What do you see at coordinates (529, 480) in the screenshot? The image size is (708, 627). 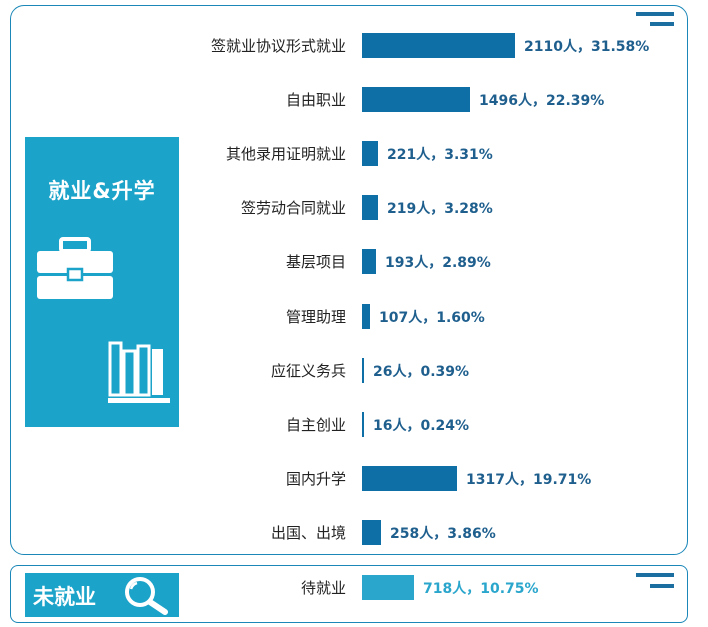 I see `value-label: 1317人，19.71%` at bounding box center [529, 480].